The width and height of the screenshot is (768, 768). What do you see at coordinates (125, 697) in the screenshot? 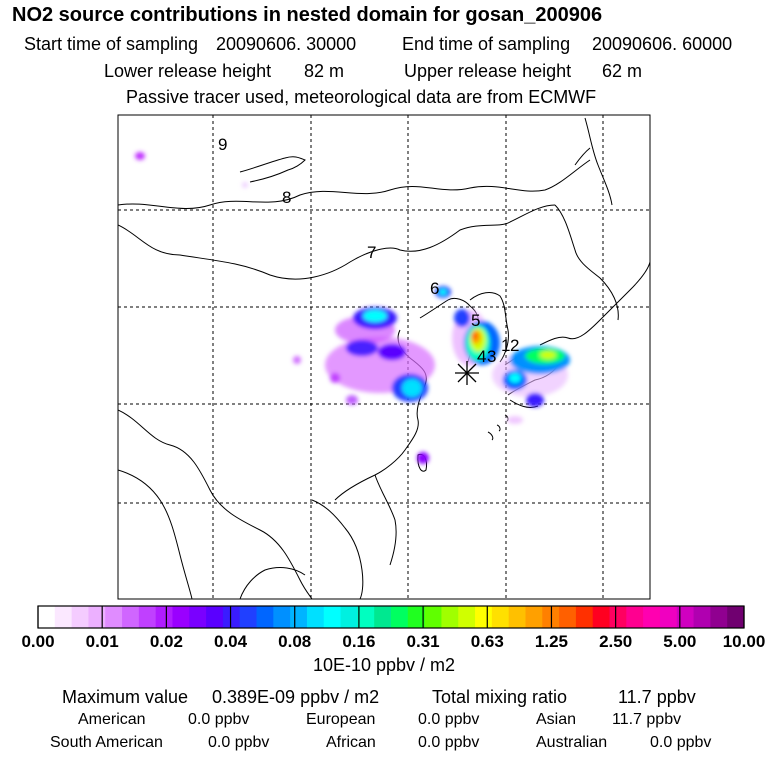
I see `max-value-label: Maximum value` at bounding box center [125, 697].